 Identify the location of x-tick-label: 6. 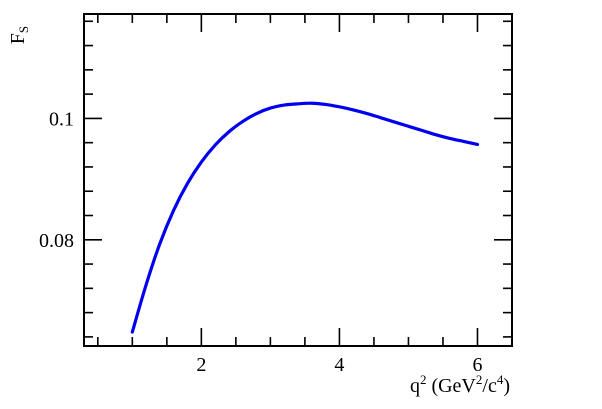
(477, 365).